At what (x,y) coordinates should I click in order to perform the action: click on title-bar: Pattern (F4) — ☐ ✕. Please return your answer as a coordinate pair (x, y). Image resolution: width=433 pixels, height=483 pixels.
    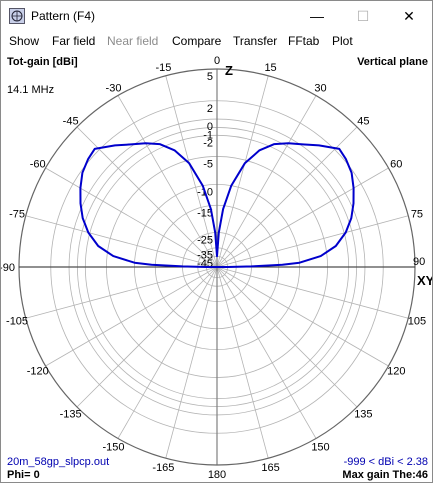
    Looking at the image, I should click on (216, 16).